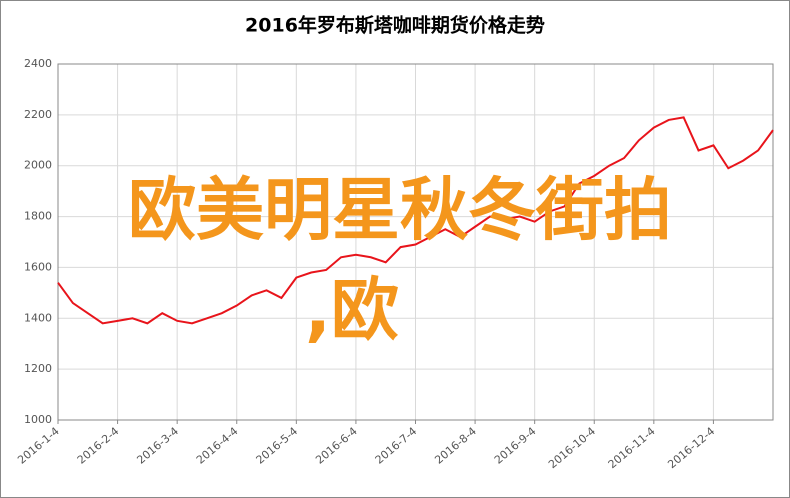  Describe the element at coordinates (38, 266) in the screenshot. I see `y-tick-label: 1600` at that location.